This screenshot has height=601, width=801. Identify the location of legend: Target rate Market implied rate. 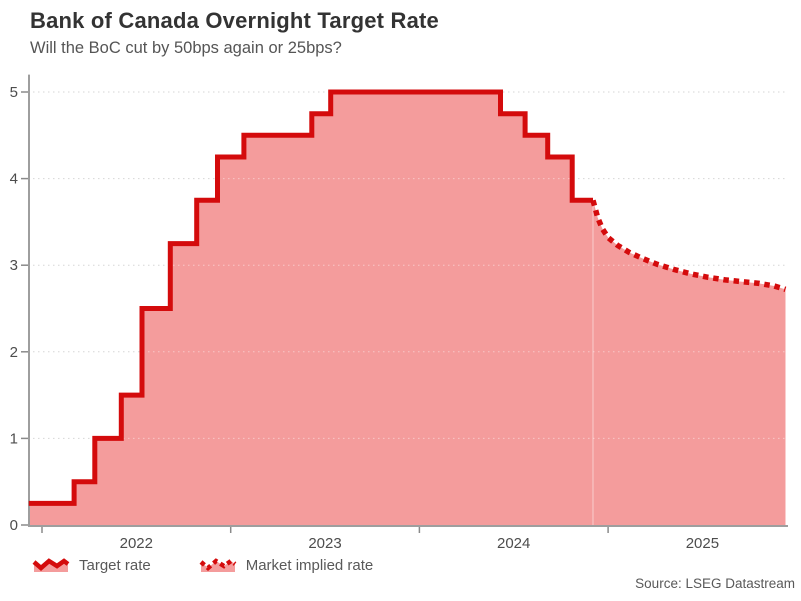
(202, 565).